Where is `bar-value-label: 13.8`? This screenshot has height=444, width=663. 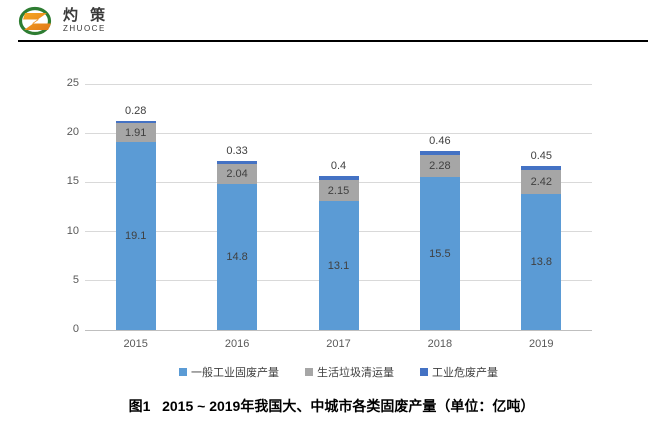
bar-value-label: 13.8 is located at coordinates (541, 262).